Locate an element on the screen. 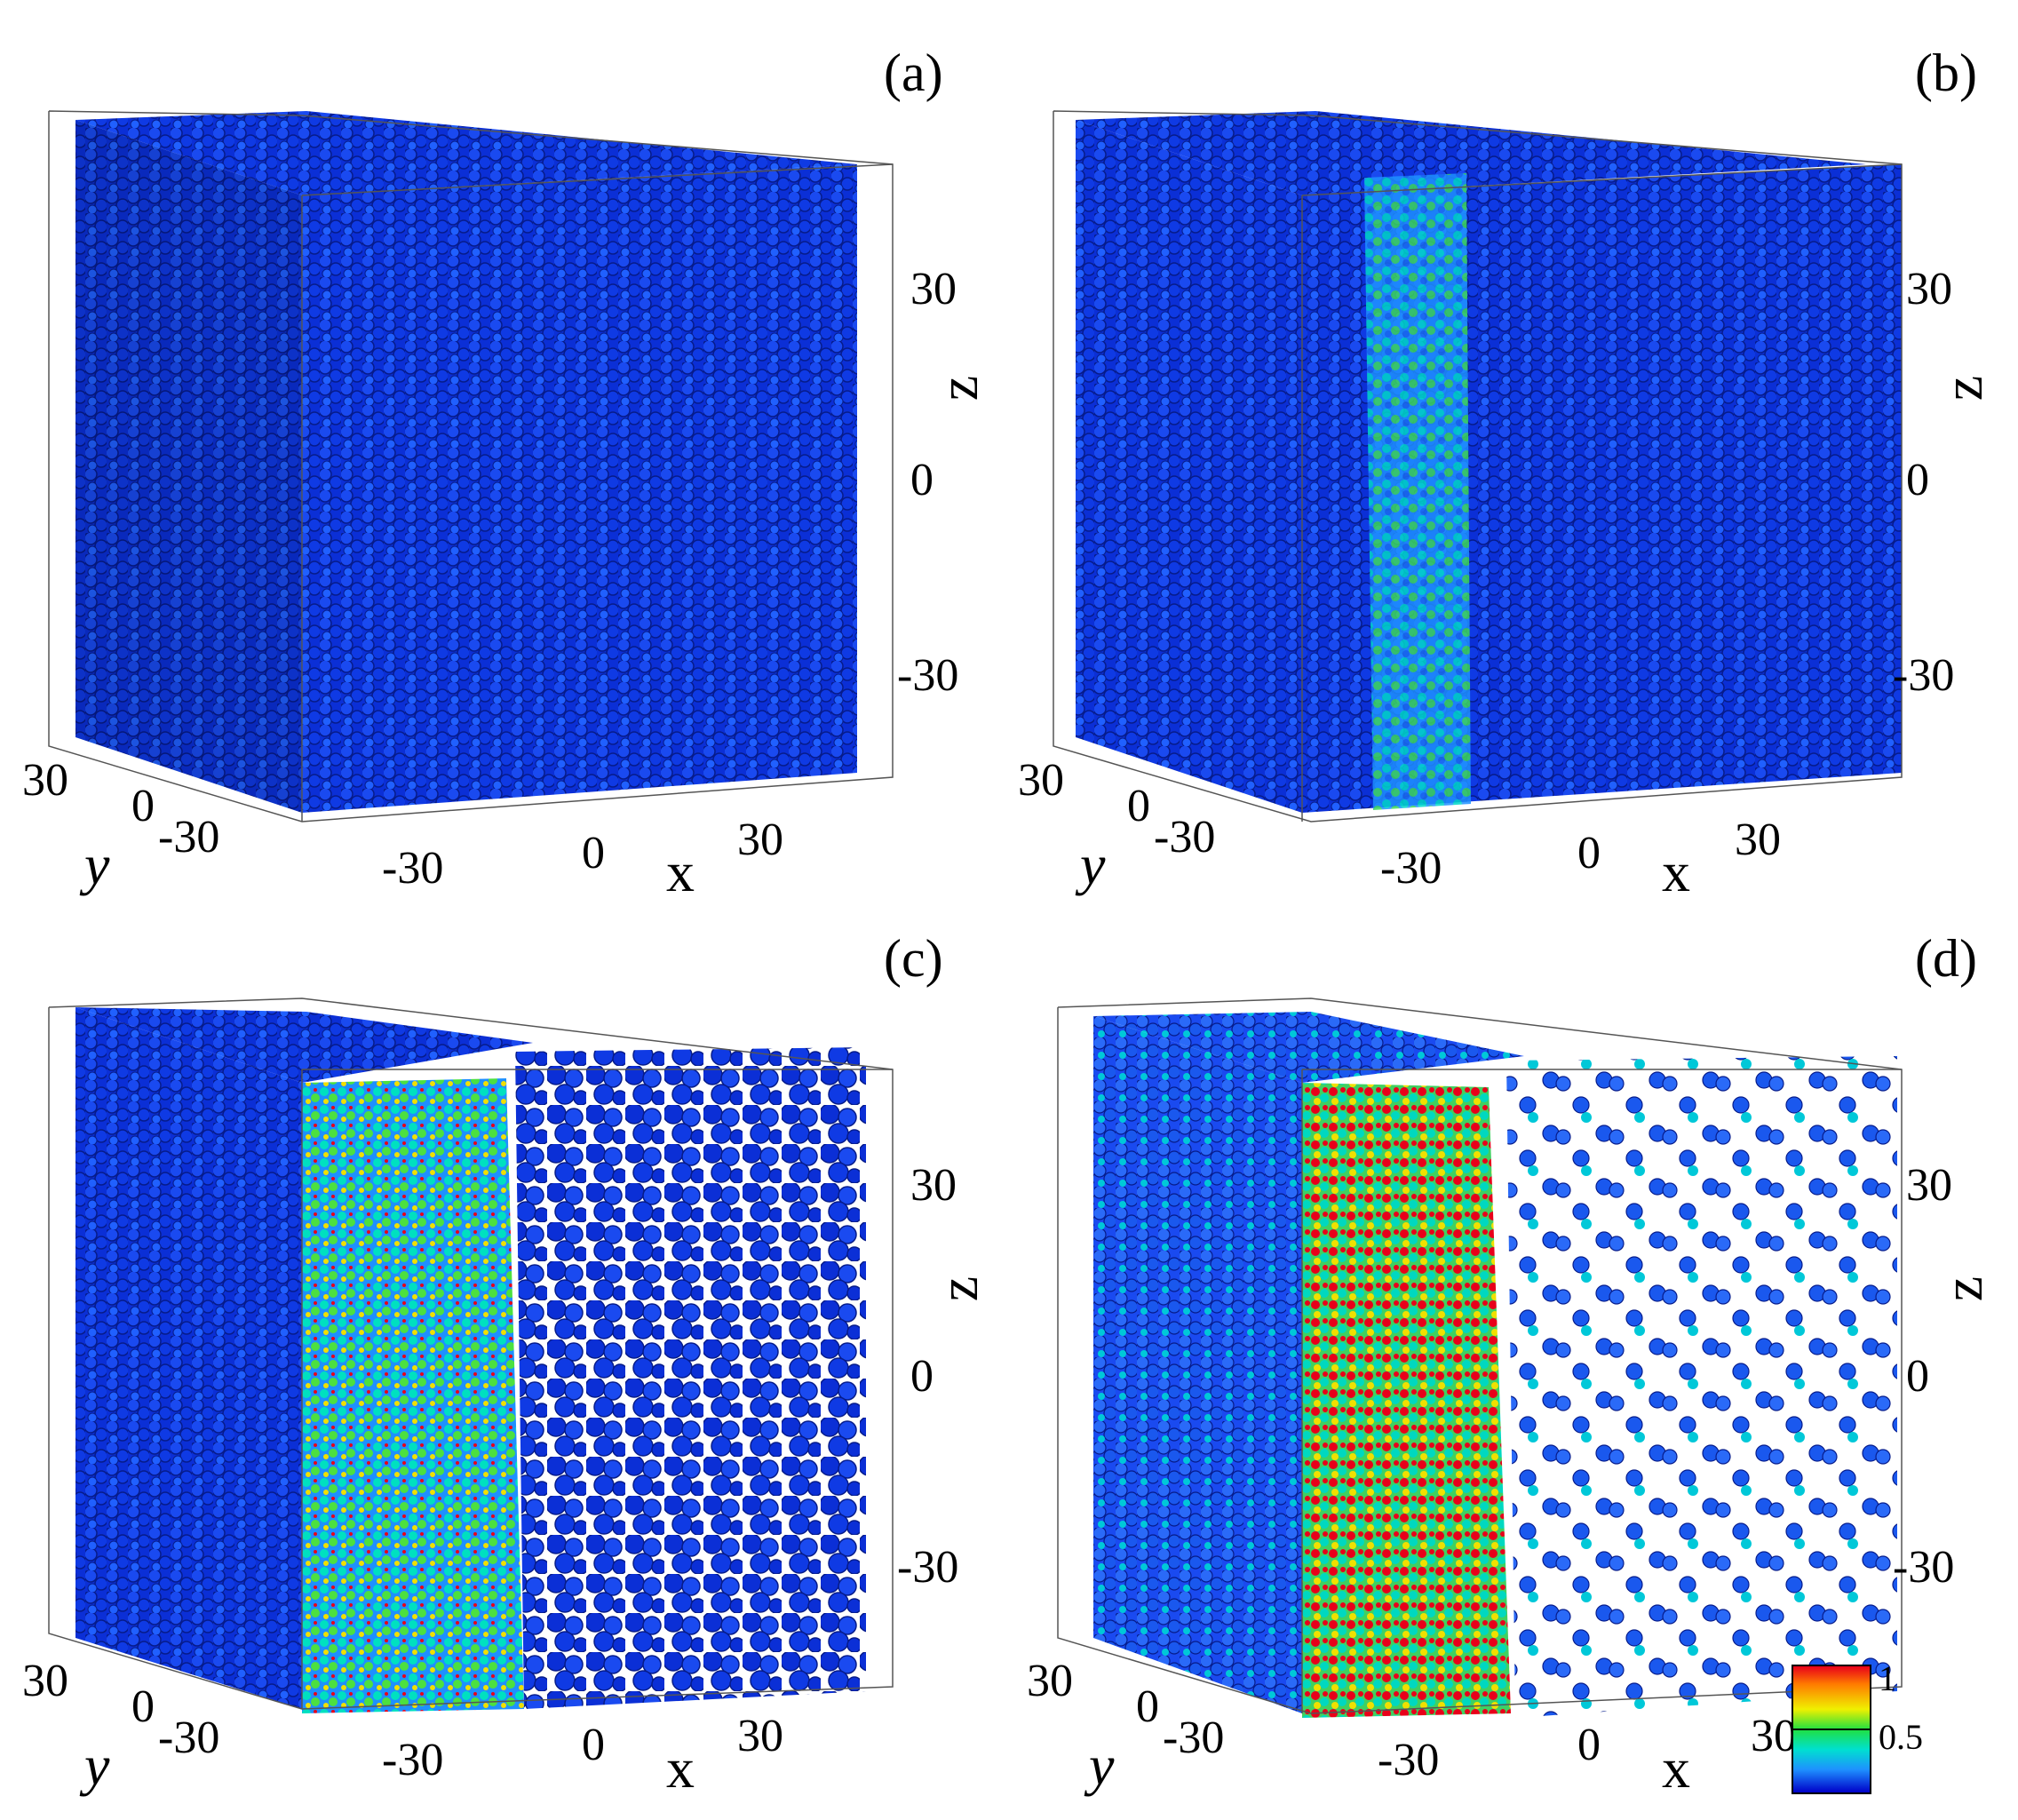 The width and height of the screenshot is (2018, 1820). box-front-face is located at coordinates (580, 489).